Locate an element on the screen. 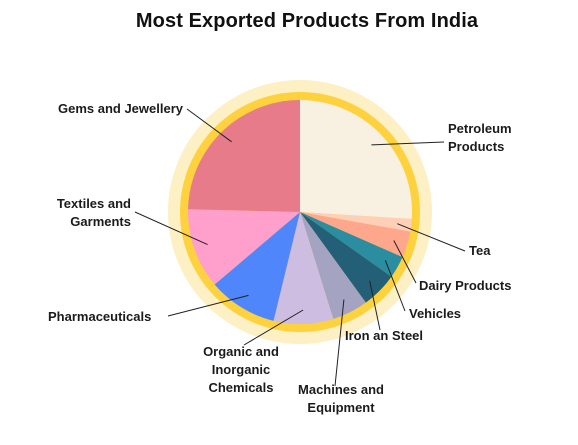 The image size is (578, 445). pie-slice-textiles-and-garments is located at coordinates (244, 247).